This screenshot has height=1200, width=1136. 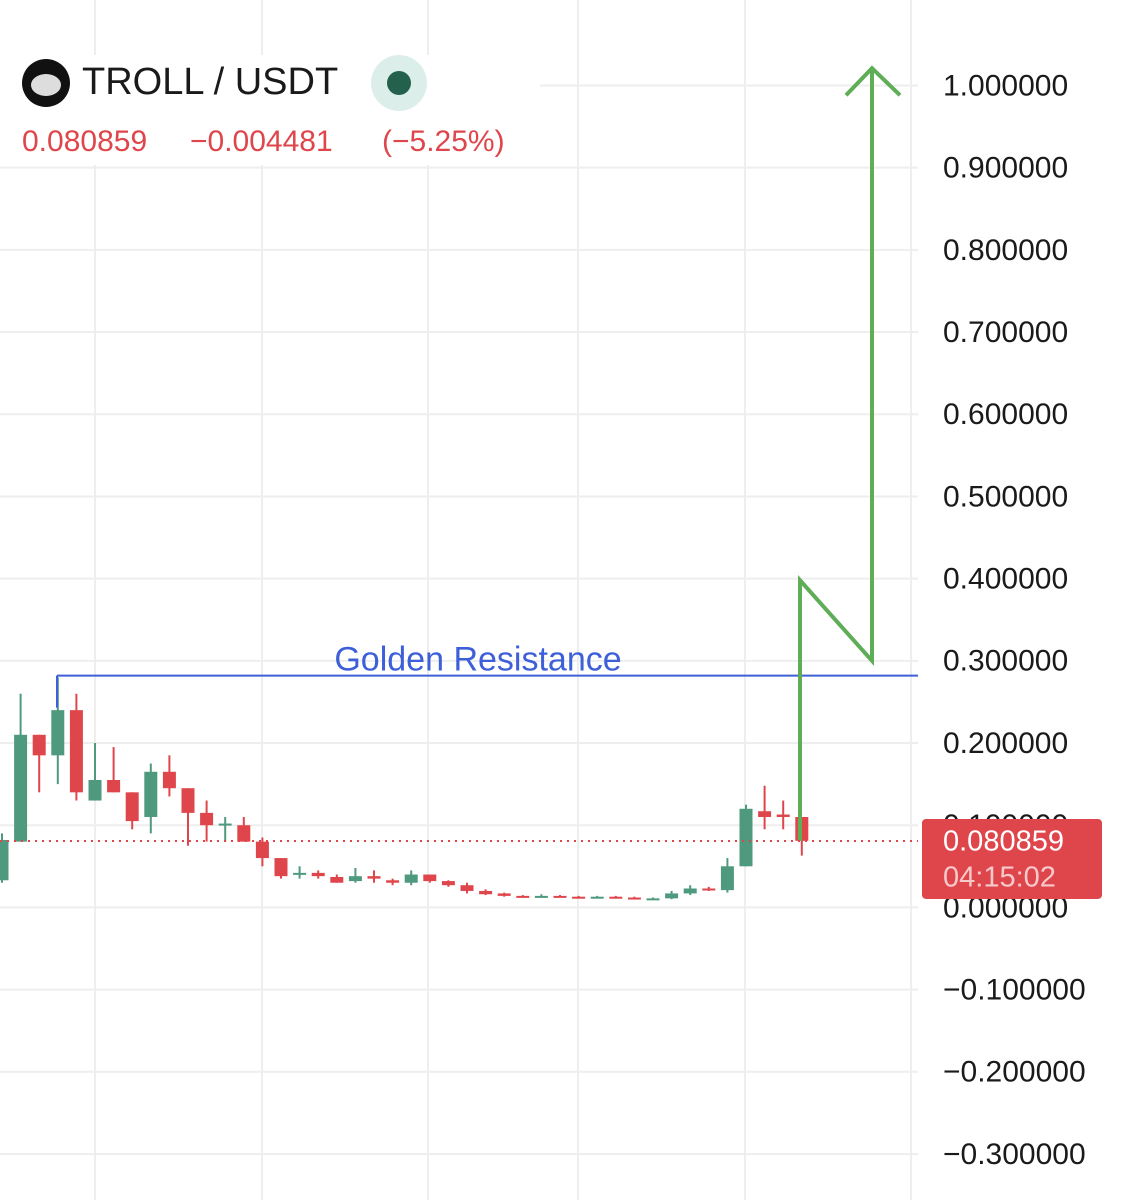 What do you see at coordinates (873, 81) in the screenshot?
I see `arrow-head` at bounding box center [873, 81].